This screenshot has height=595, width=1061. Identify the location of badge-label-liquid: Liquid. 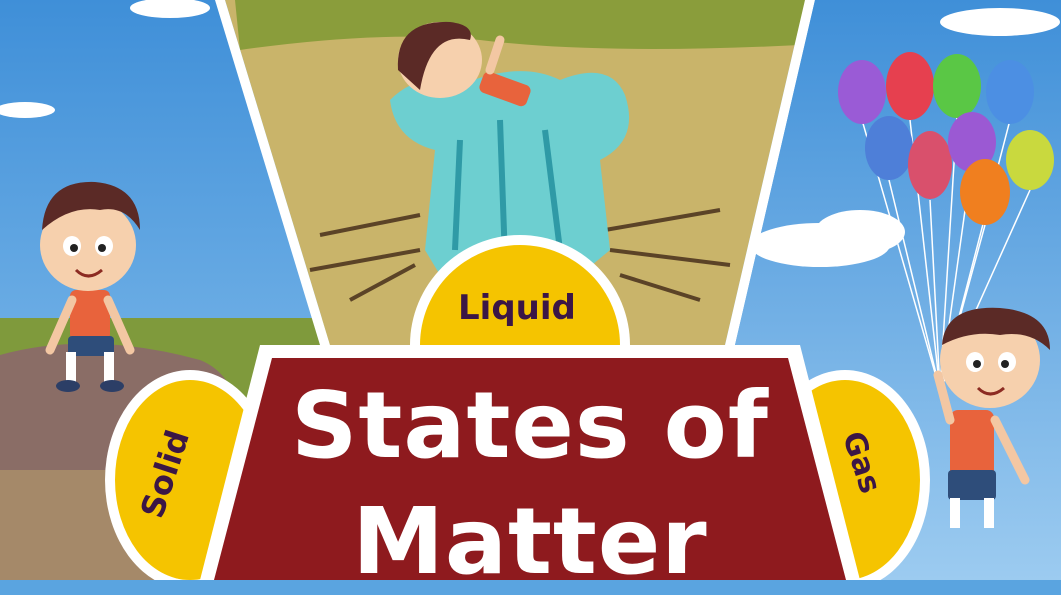
(517, 308).